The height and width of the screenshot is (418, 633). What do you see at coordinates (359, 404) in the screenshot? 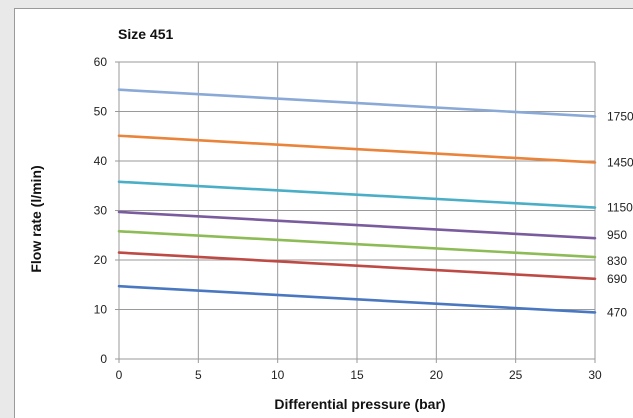
I see `x-axis-title: Differential pressure (bar)` at bounding box center [359, 404].